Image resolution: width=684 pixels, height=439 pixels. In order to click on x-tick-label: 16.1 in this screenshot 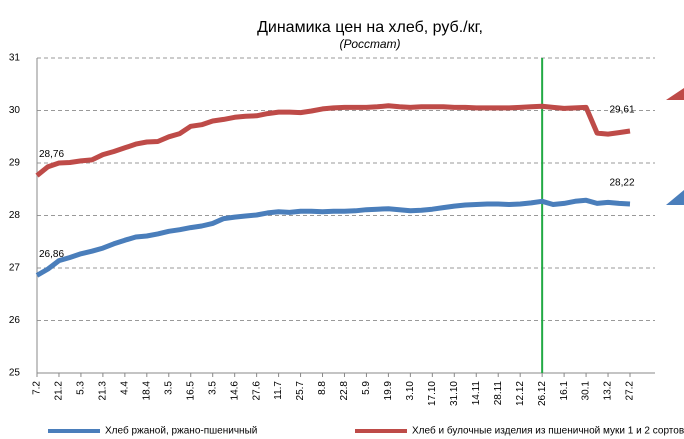, I will do `click(564, 391)`.